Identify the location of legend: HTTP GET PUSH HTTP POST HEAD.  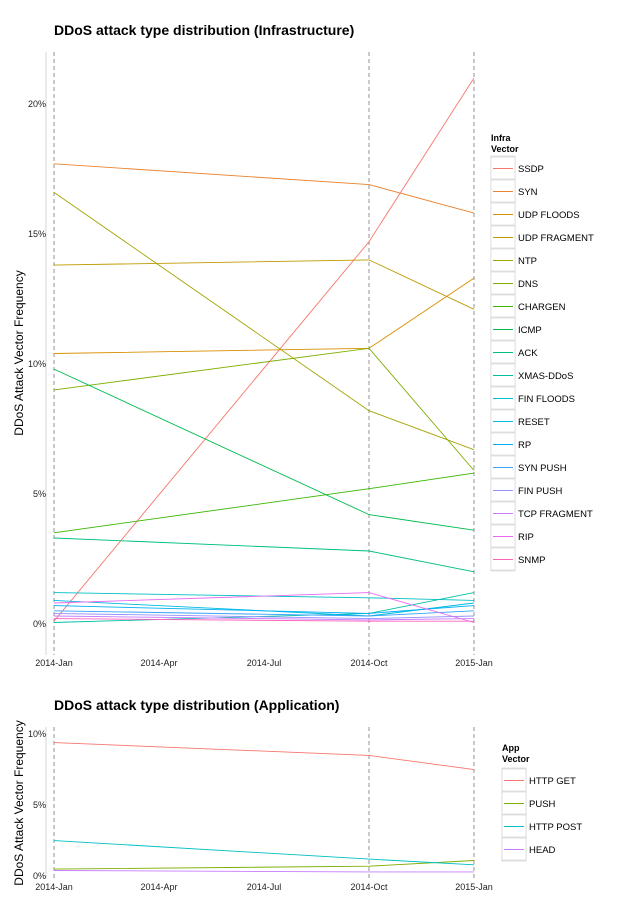
(541, 814).